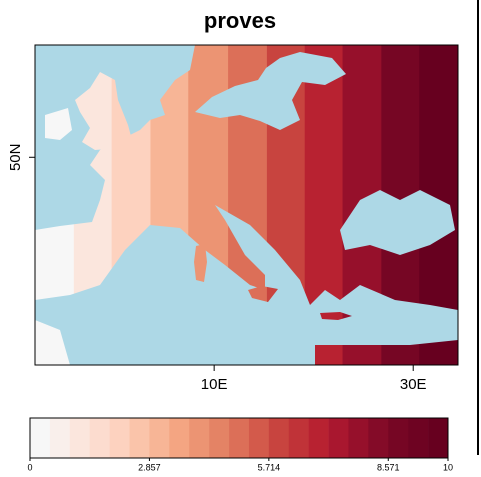 The width and height of the screenshot is (481, 477). What do you see at coordinates (397, 222) in the screenshot?
I see `black-sea` at bounding box center [397, 222].